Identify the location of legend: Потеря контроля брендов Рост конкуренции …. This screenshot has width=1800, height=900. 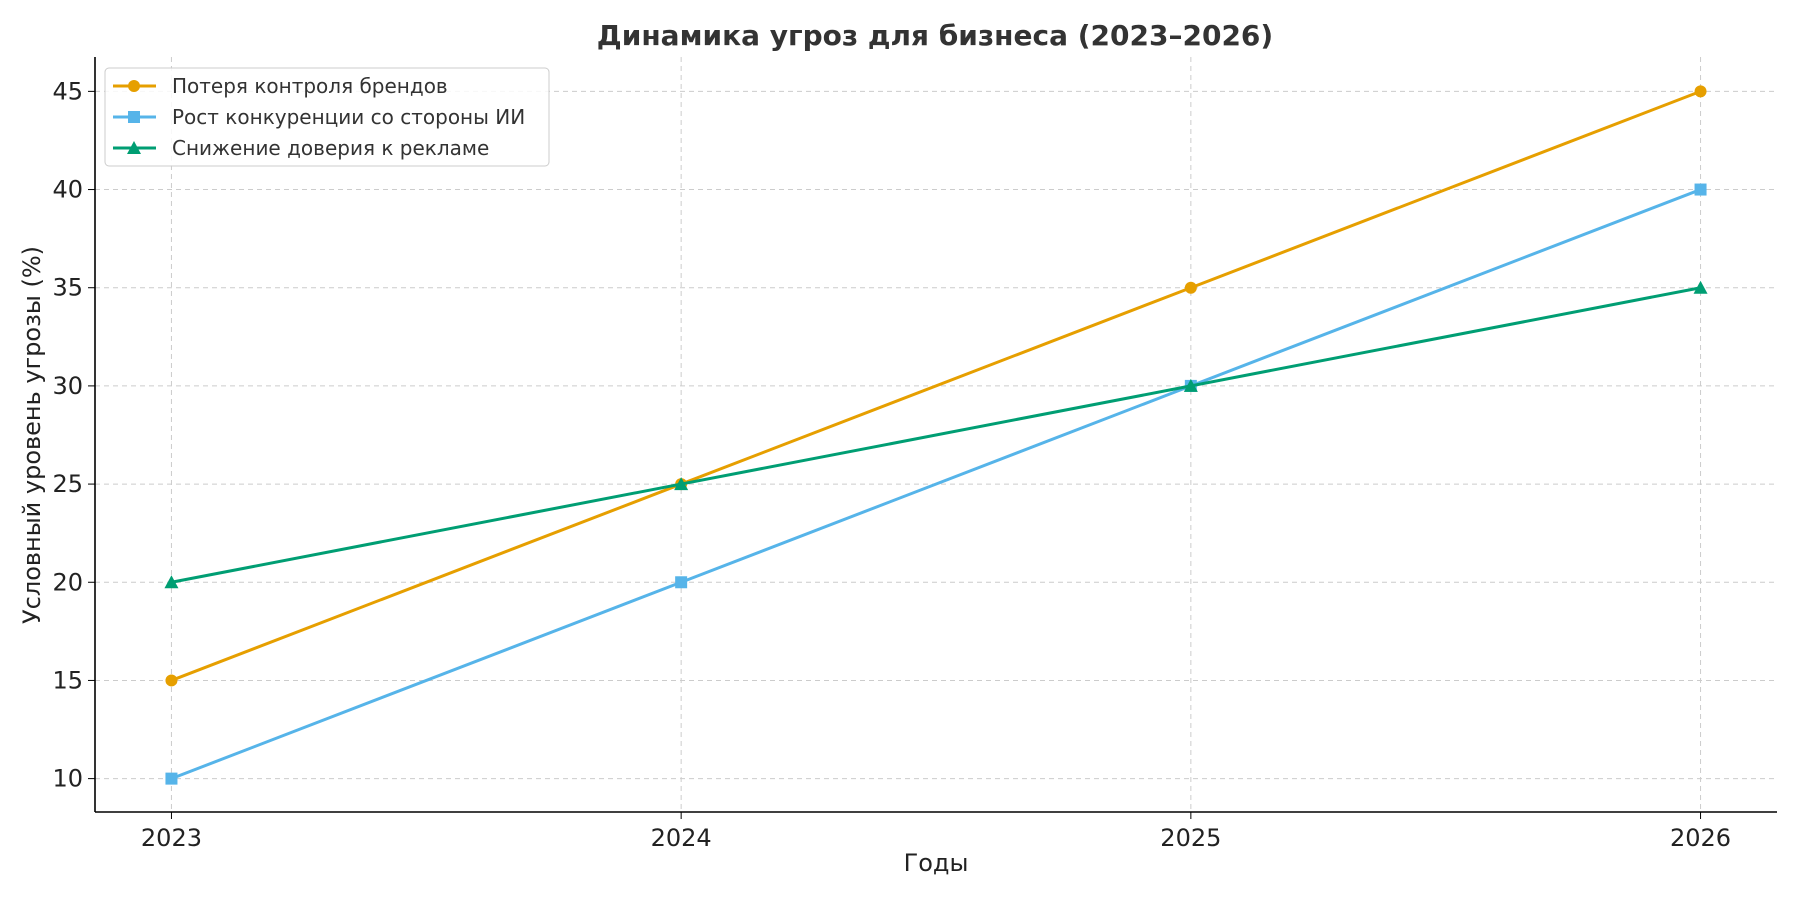
(327, 117).